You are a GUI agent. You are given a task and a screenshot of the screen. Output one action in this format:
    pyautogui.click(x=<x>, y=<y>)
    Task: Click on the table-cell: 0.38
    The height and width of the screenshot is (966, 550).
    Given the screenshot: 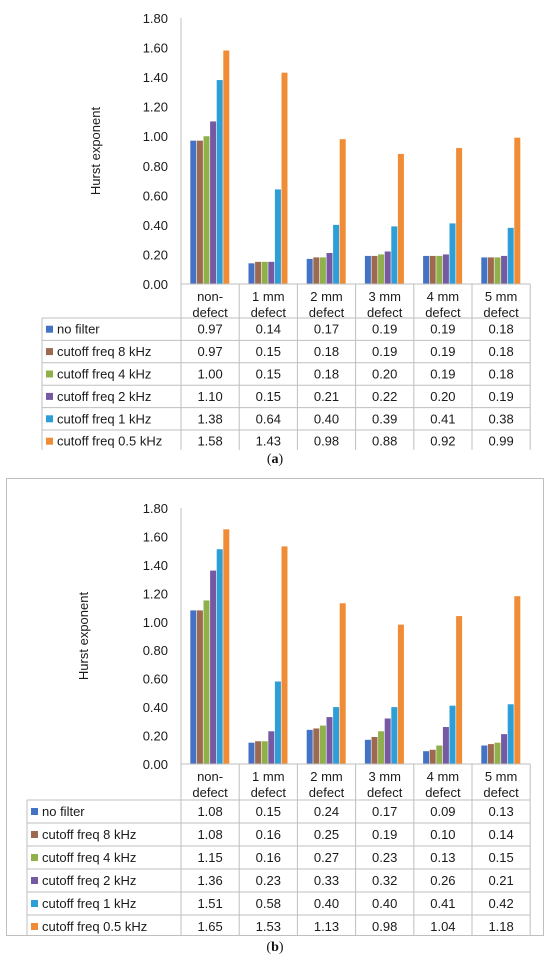 What is the action you would take?
    pyautogui.click(x=500, y=418)
    